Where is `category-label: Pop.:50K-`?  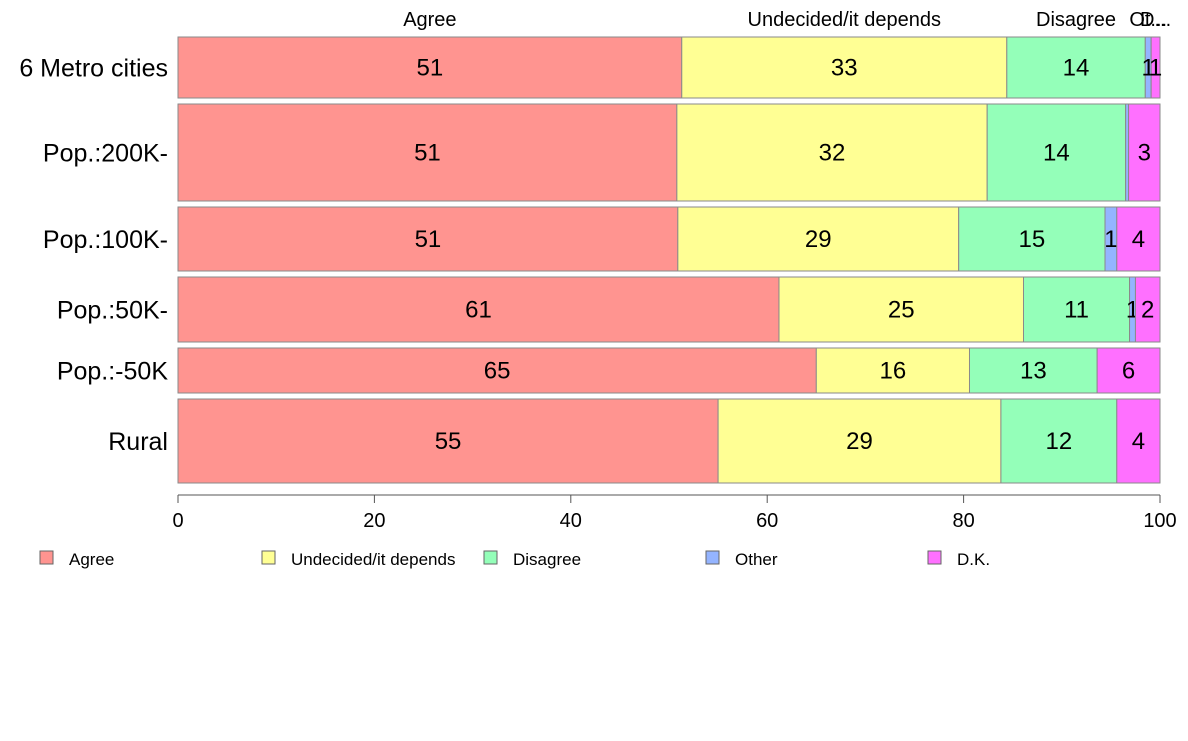 category-label: Pop.:50K- is located at coordinates (112, 311).